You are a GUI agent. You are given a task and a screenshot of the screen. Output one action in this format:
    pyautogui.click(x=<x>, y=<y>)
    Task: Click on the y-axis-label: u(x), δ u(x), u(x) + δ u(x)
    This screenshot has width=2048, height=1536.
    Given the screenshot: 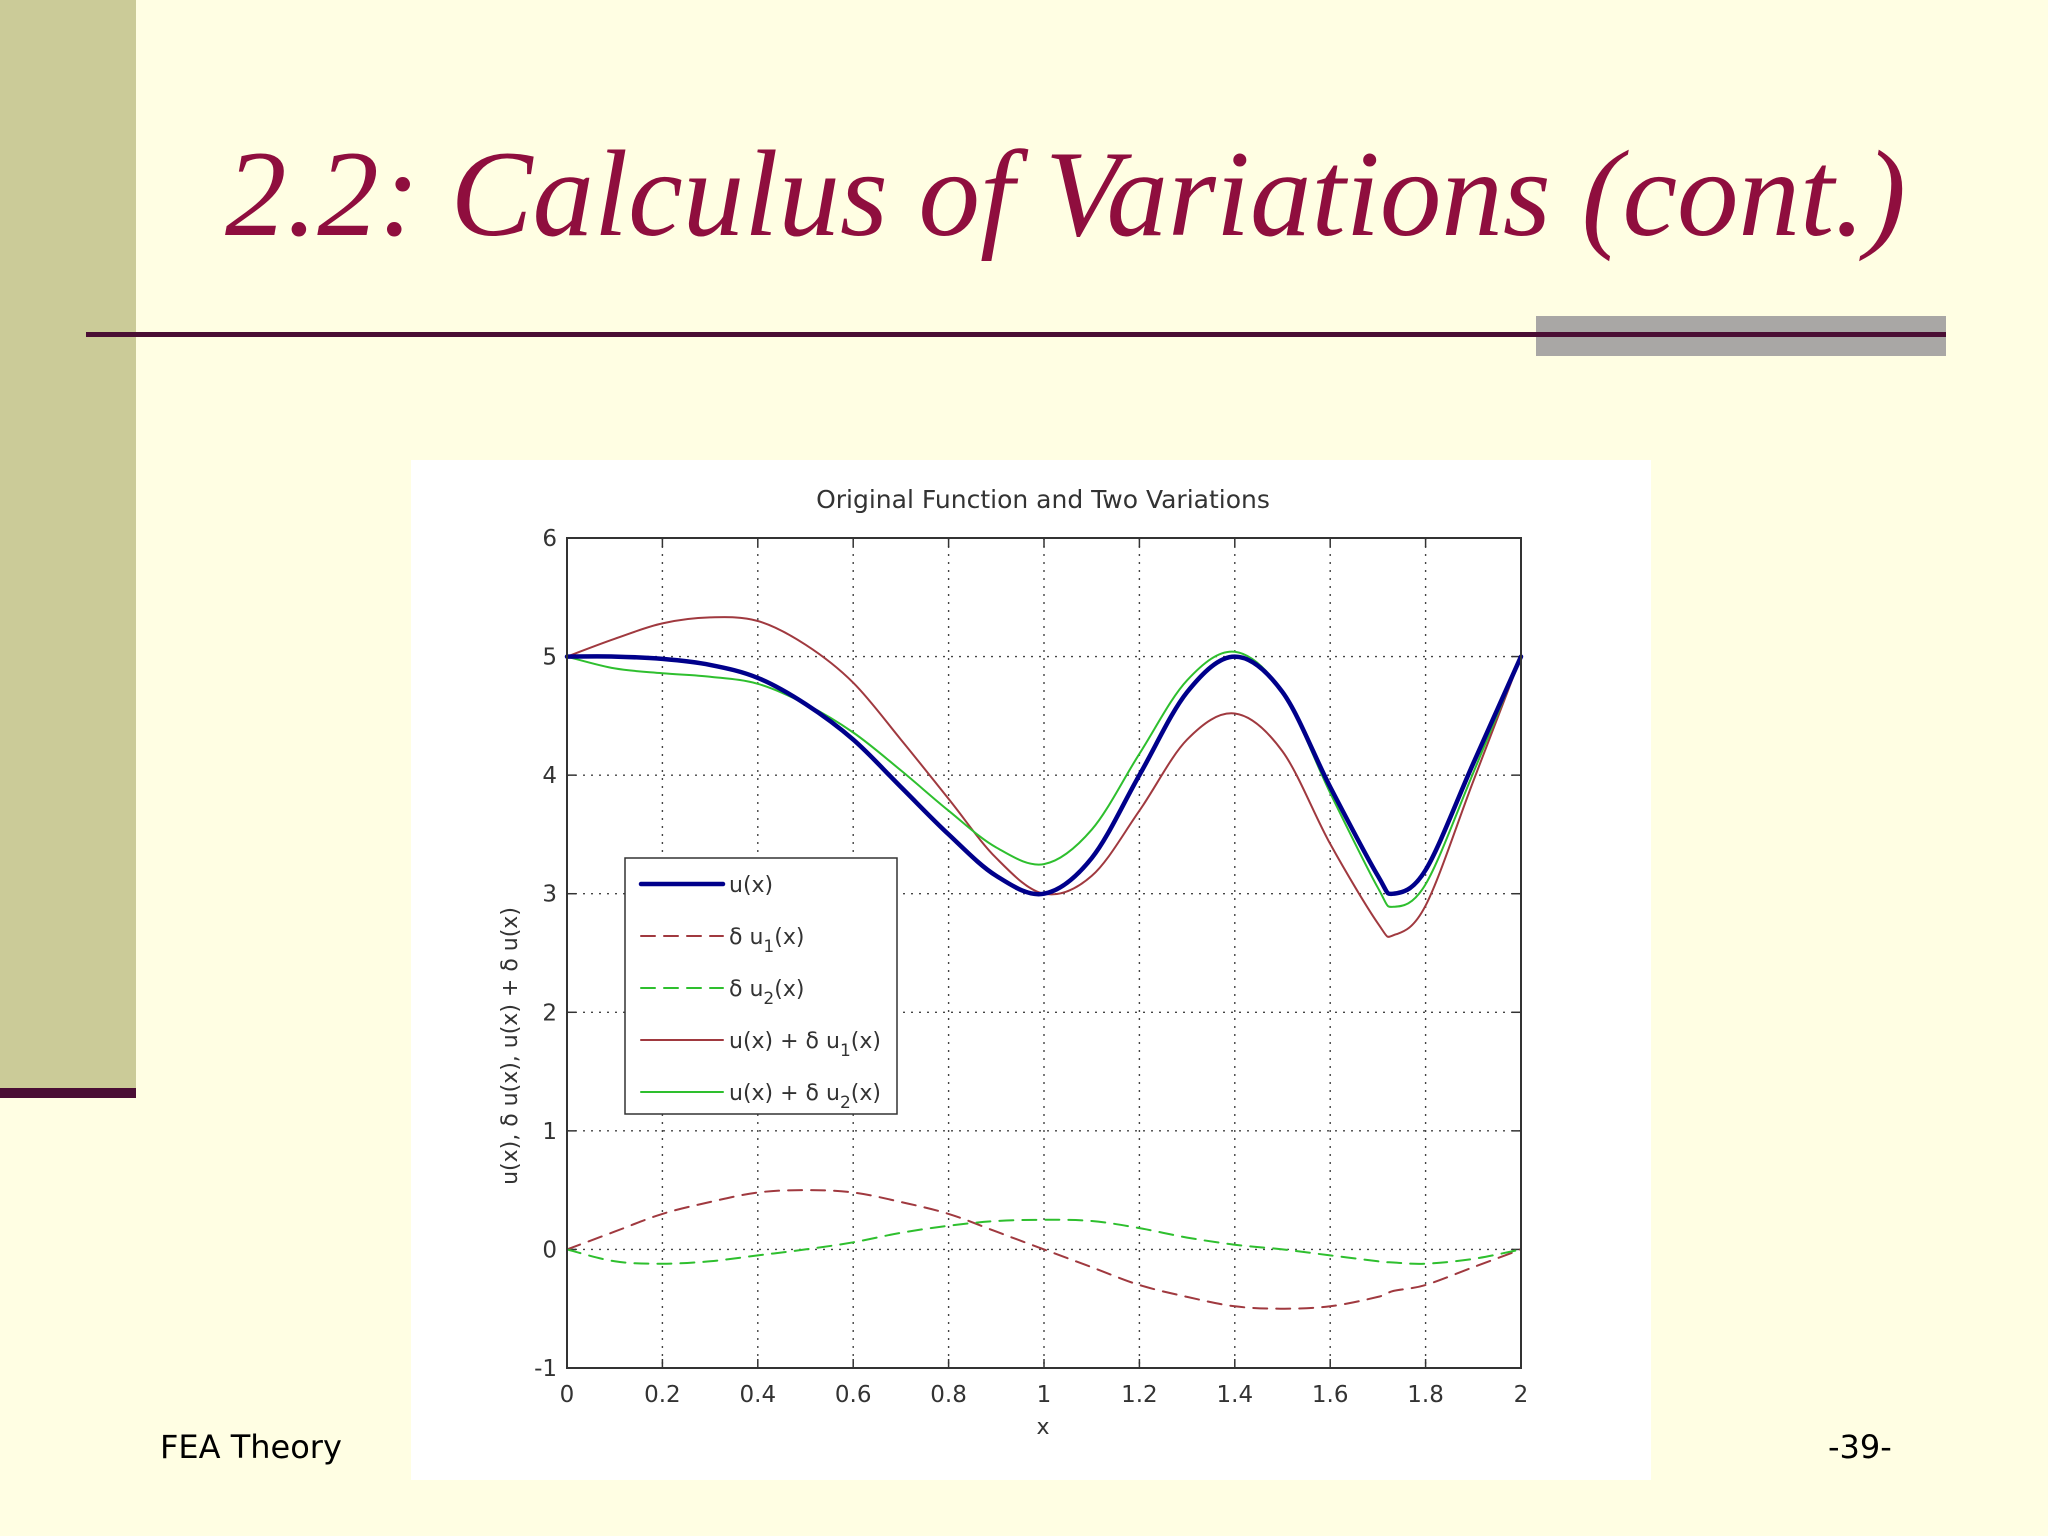 What is the action you would take?
    pyautogui.click(x=510, y=1046)
    